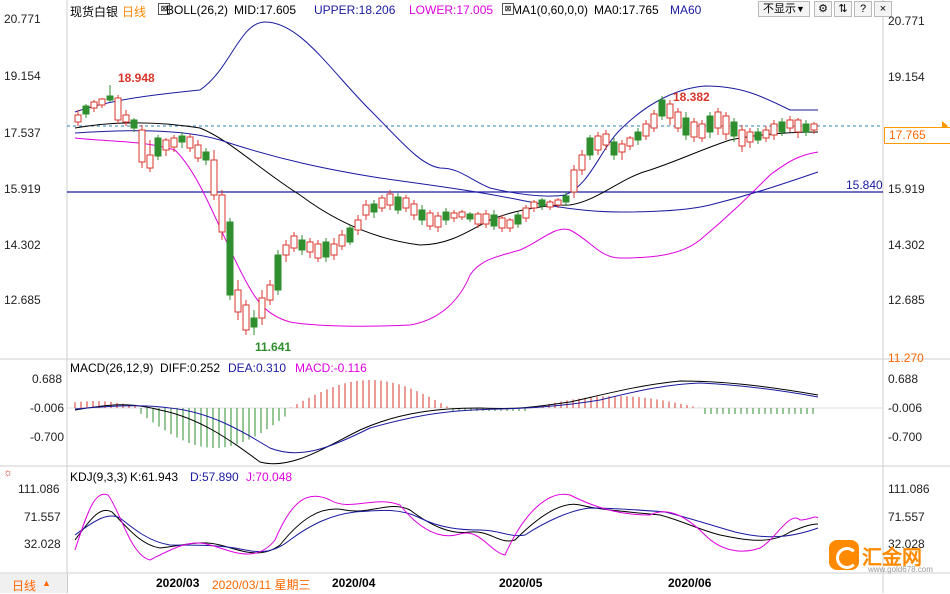 This screenshot has width=950, height=594. What do you see at coordinates (354, 583) in the screenshot?
I see `month-label: 2020/04` at bounding box center [354, 583].